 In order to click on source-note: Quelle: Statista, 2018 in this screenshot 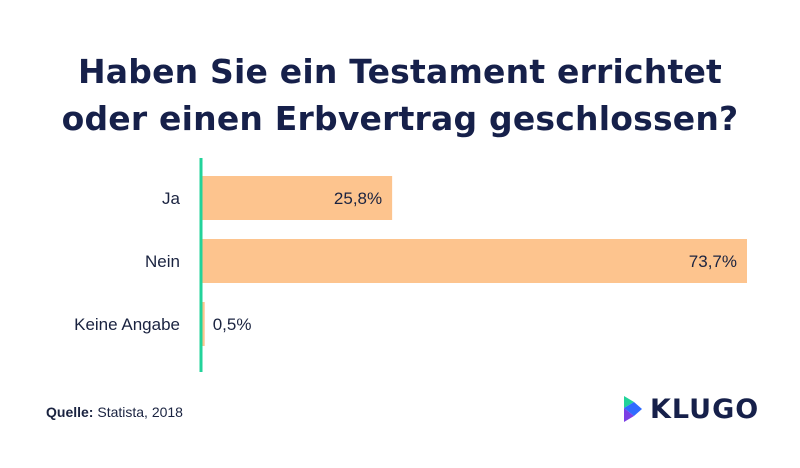, I will do `click(114, 412)`.